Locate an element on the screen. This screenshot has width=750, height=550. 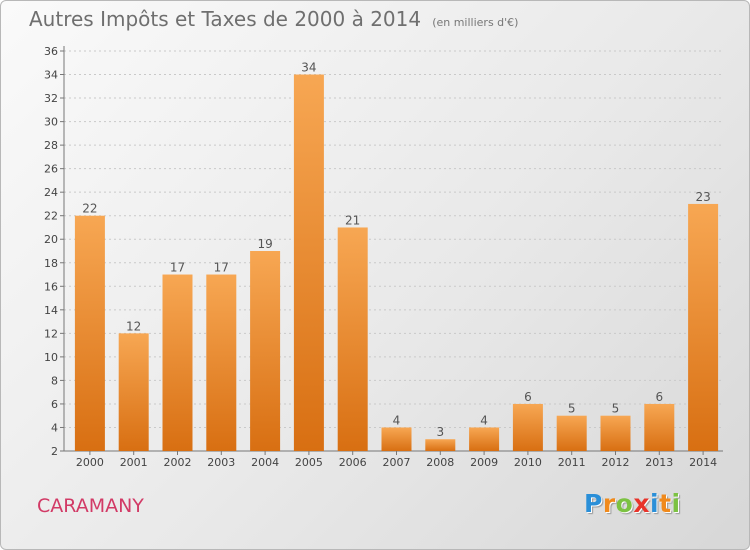
x-tick-label: 2001 is located at coordinates (134, 462).